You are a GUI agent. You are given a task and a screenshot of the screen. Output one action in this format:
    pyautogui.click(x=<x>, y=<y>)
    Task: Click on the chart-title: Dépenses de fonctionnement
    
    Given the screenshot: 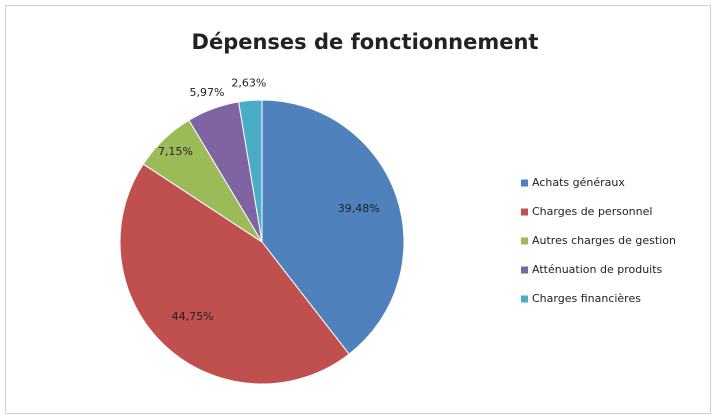 What is the action you would take?
    pyautogui.click(x=365, y=42)
    